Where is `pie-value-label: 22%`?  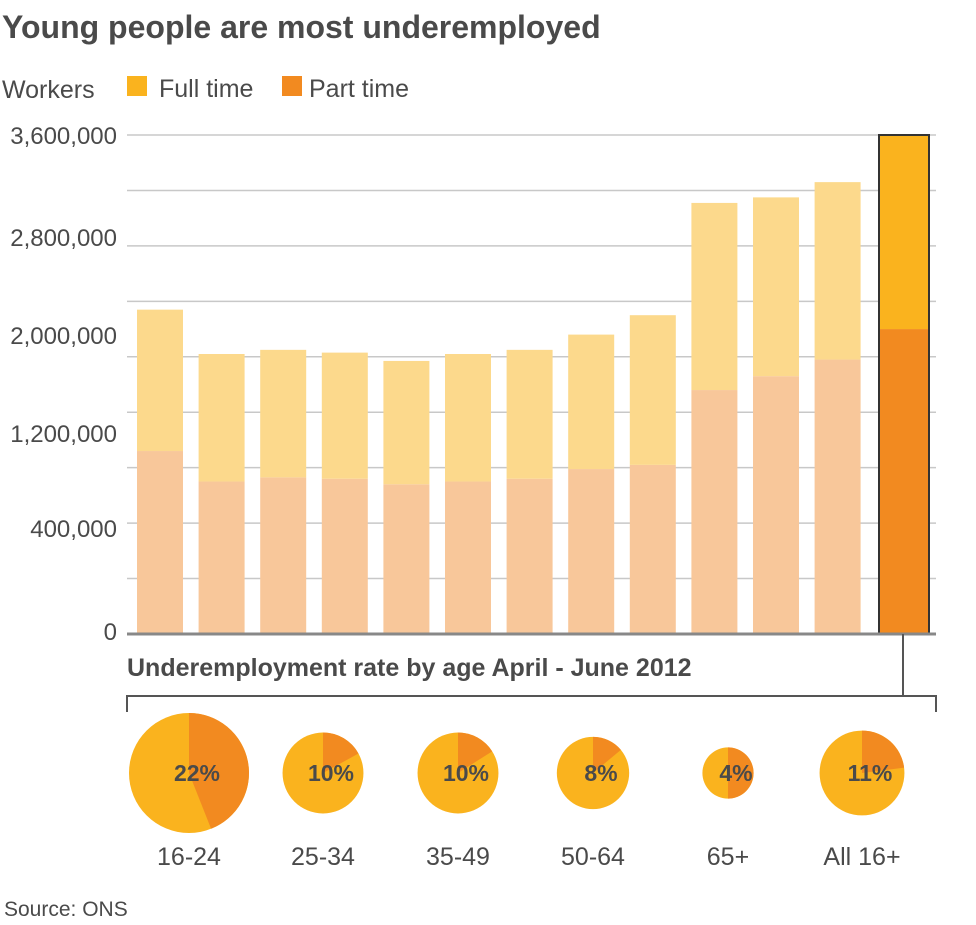 pie-value-label: 22% is located at coordinates (197, 773).